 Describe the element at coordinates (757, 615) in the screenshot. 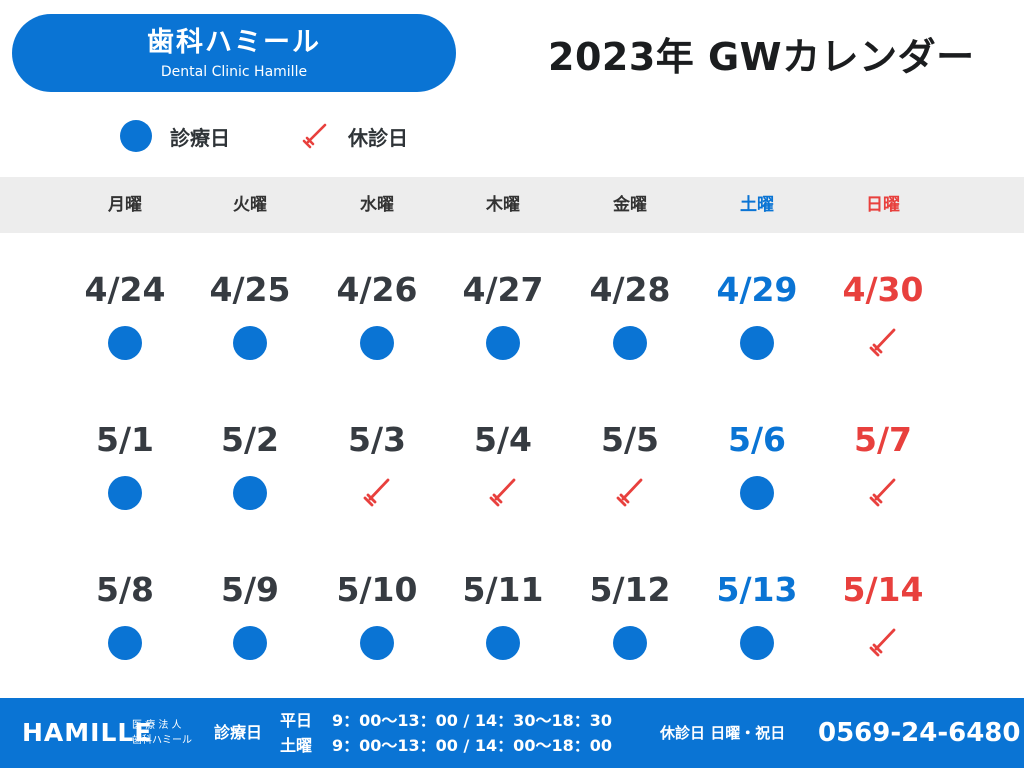

I see `calendar-day: 5/13` at that location.